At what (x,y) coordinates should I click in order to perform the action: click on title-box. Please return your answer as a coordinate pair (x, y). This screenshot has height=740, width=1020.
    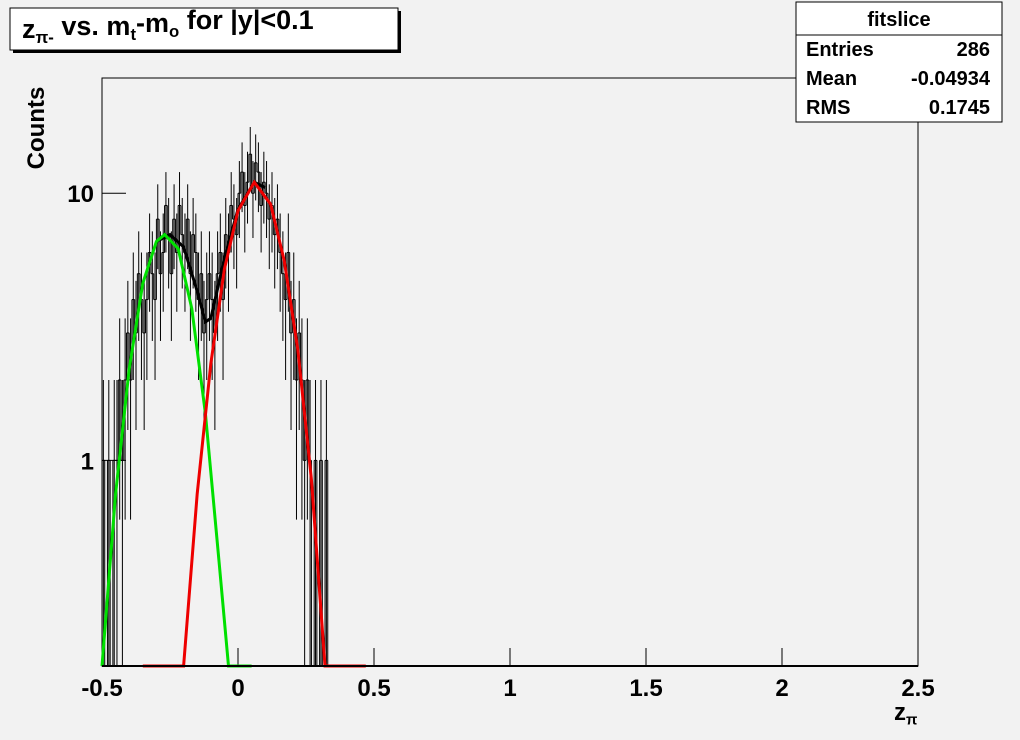
    Looking at the image, I should click on (204, 29).